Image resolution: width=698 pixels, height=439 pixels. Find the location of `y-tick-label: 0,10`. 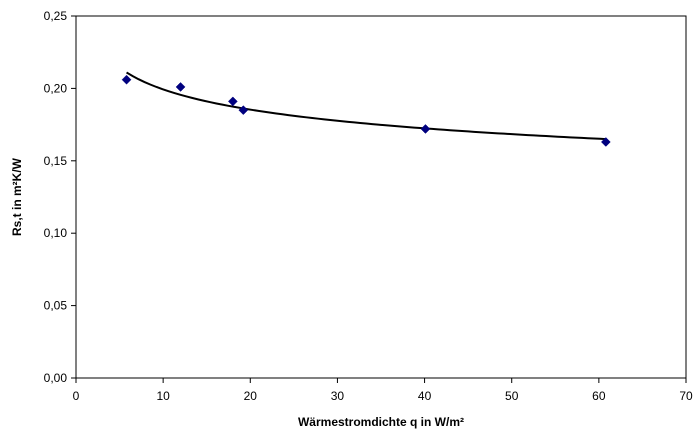

y-tick-label: 0,10 is located at coordinates (56, 233).